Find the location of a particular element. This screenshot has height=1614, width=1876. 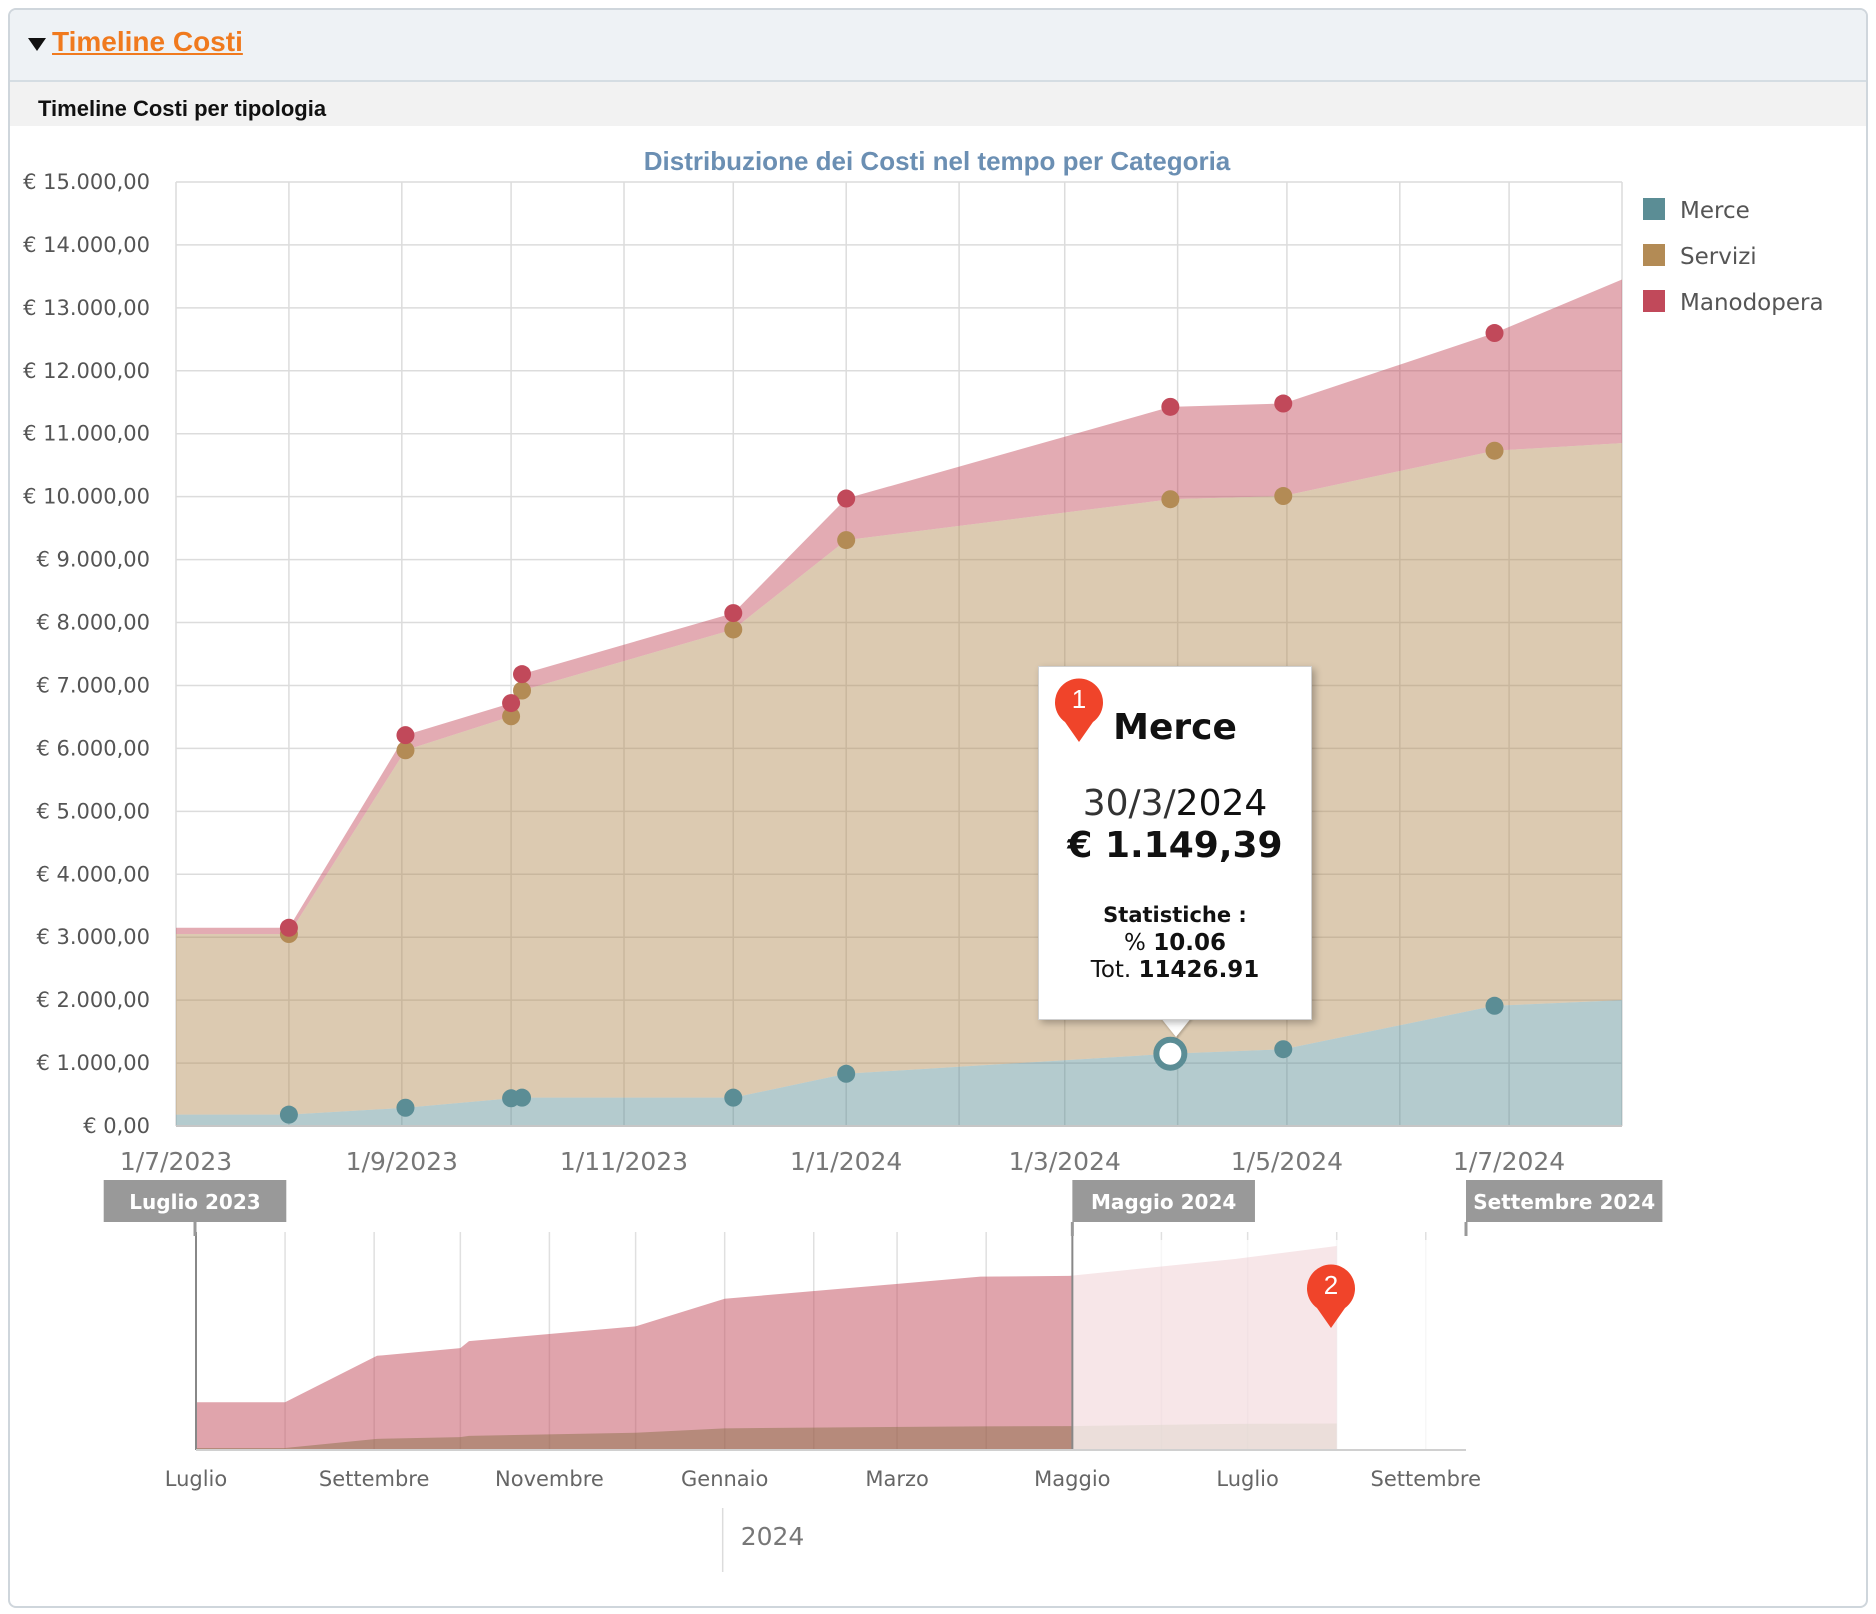

tooltip-tot-value: 11426.91 is located at coordinates (1199, 970).